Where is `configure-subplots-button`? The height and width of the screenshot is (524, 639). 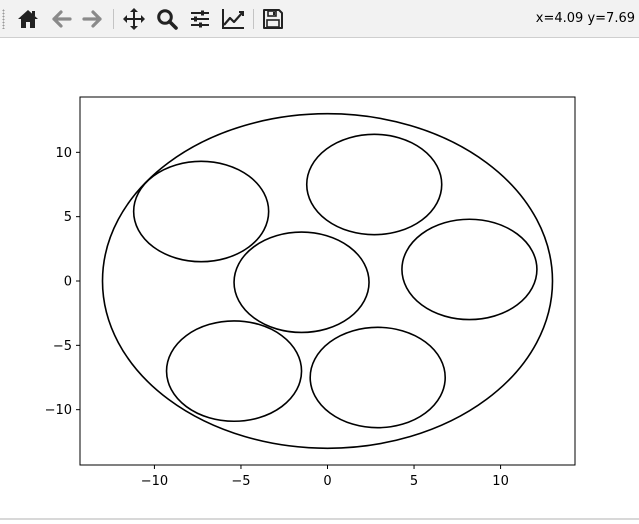 configure-subplots-button is located at coordinates (200, 19).